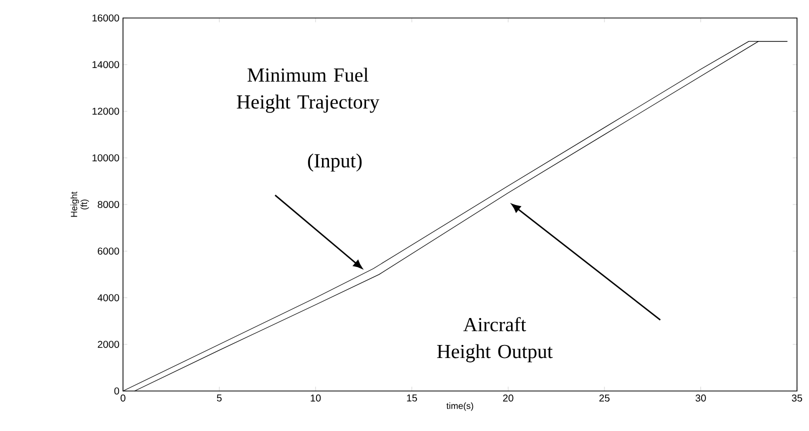  I want to click on x-tick-label: 25, so click(604, 398).